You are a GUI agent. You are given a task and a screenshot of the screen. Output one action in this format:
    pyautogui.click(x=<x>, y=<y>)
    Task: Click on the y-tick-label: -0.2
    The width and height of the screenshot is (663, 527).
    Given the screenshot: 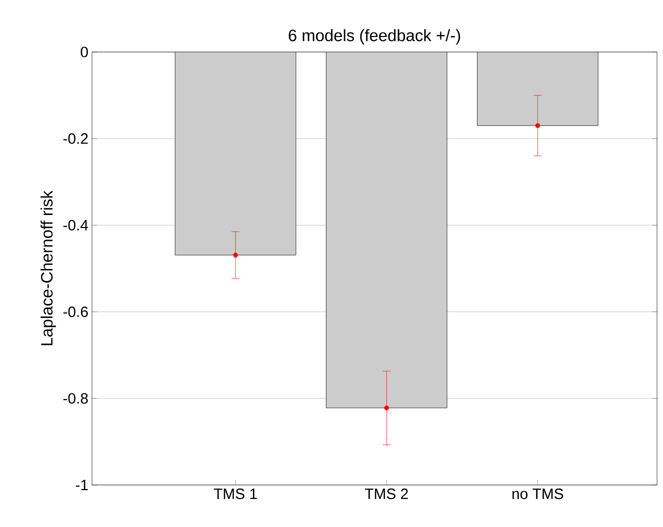 What is the action you would take?
    pyautogui.click(x=75, y=138)
    